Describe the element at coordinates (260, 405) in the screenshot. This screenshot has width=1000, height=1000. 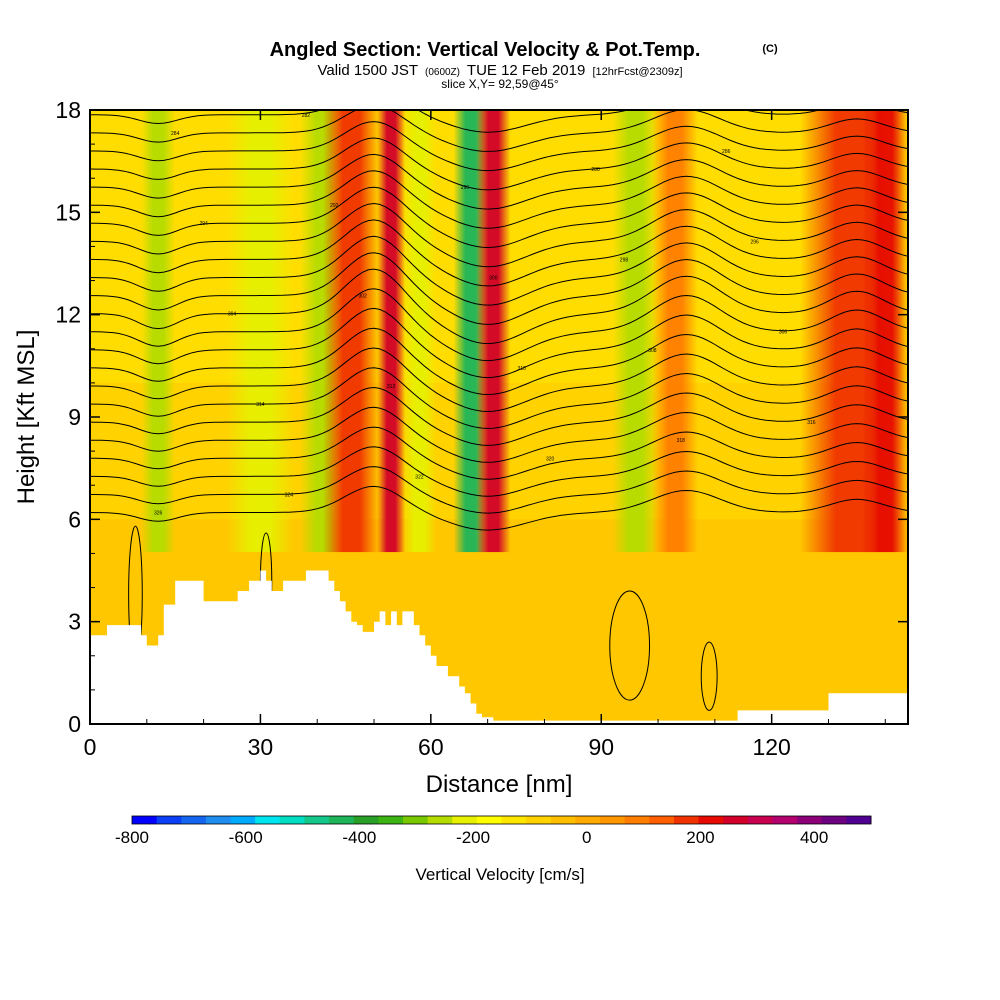
I see `isentrope-label: 314` at that location.